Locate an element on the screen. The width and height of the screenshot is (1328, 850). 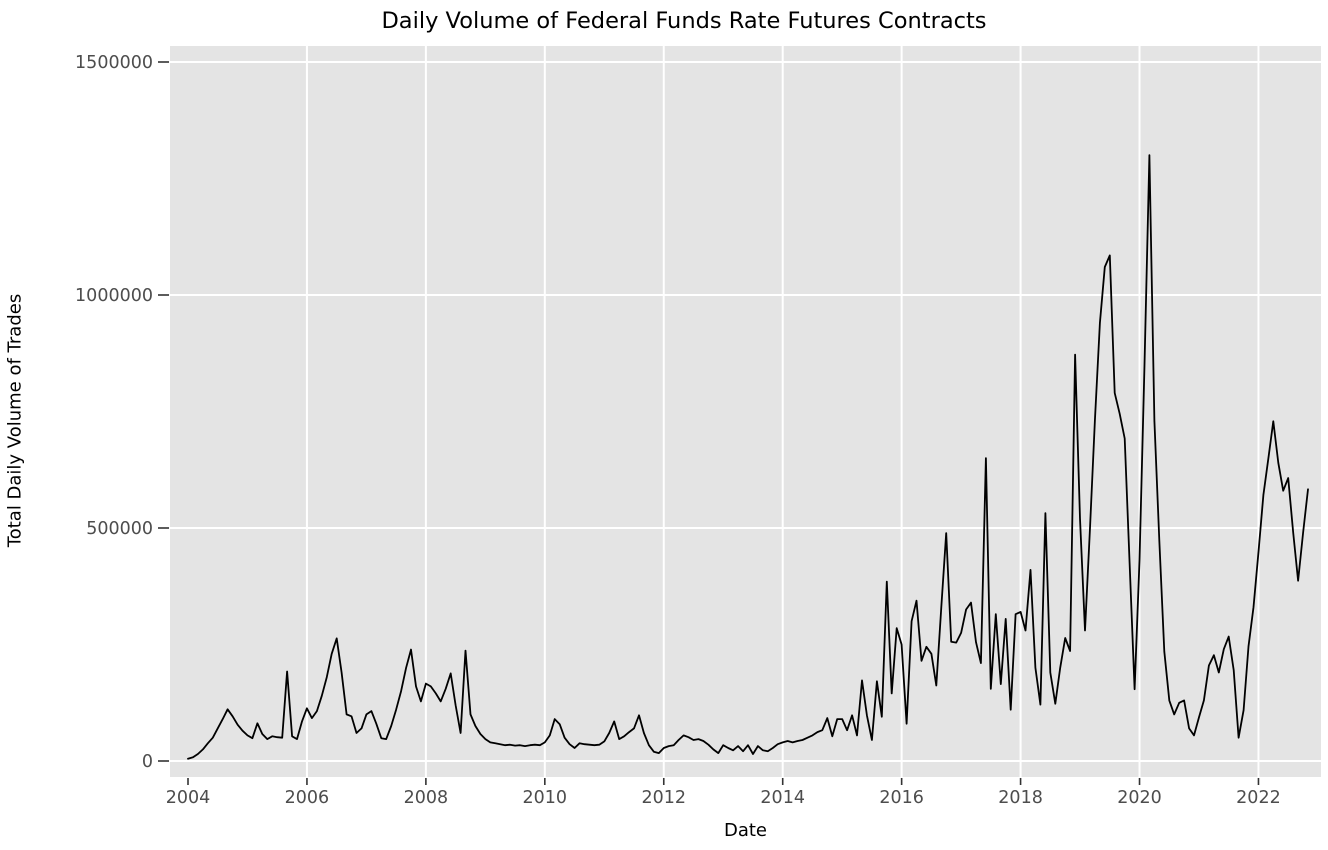
x-tick-label: 2012 is located at coordinates (663, 798).